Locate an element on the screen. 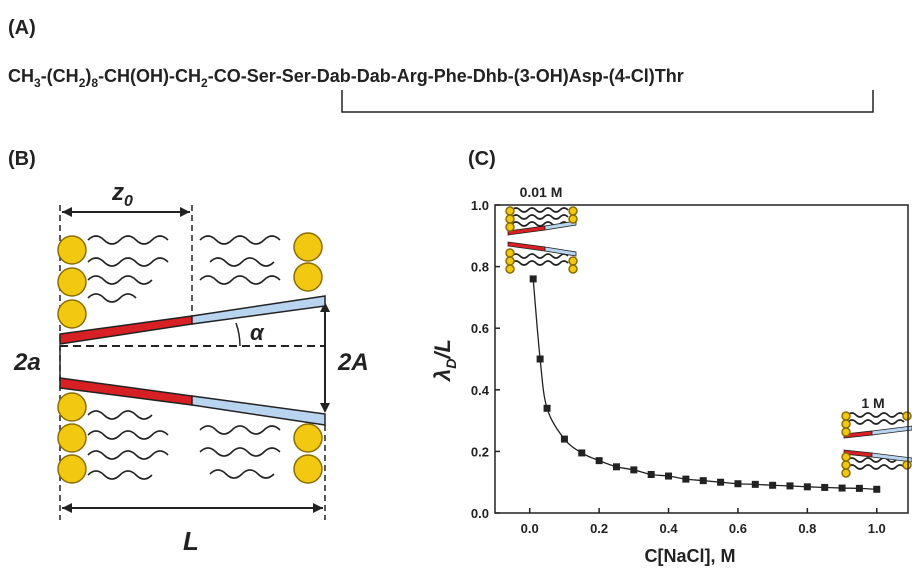 This screenshot has width=912, height=569. y-title-sub: D is located at coordinates (451, 364).